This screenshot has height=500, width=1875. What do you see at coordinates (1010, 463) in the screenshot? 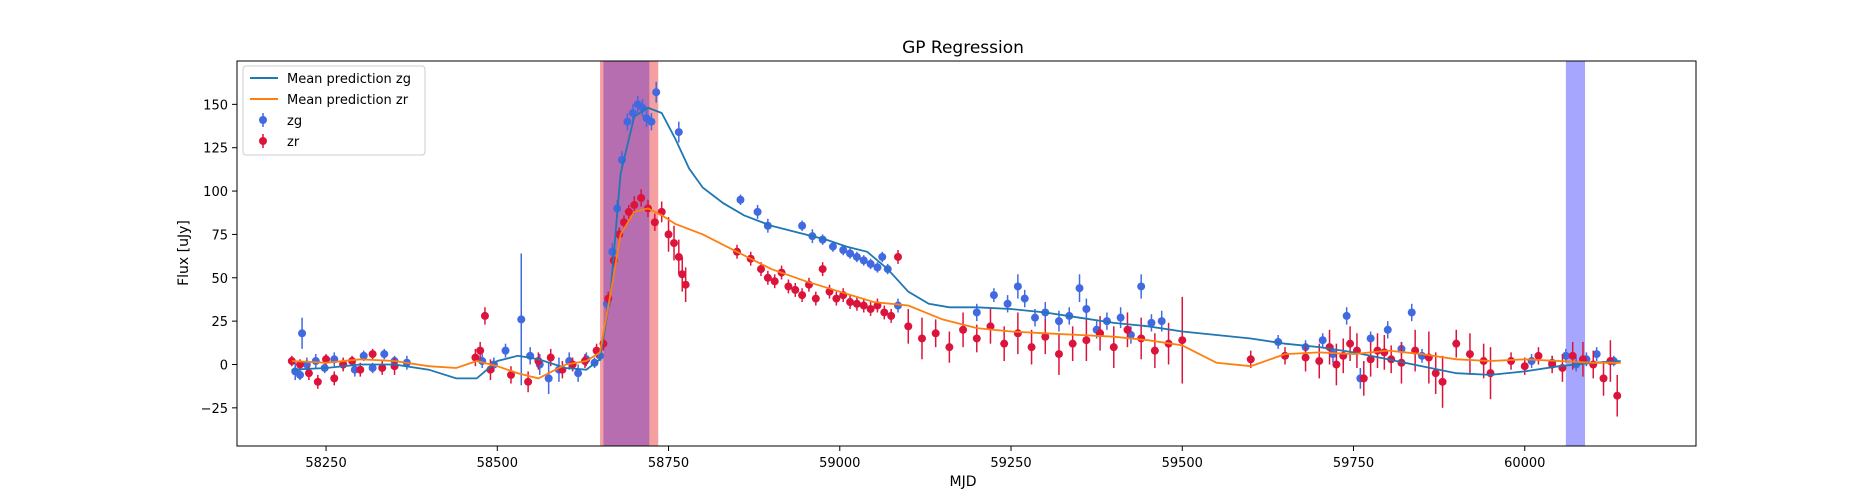
I see `x-tick-label: 59250` at bounding box center [1010, 463].